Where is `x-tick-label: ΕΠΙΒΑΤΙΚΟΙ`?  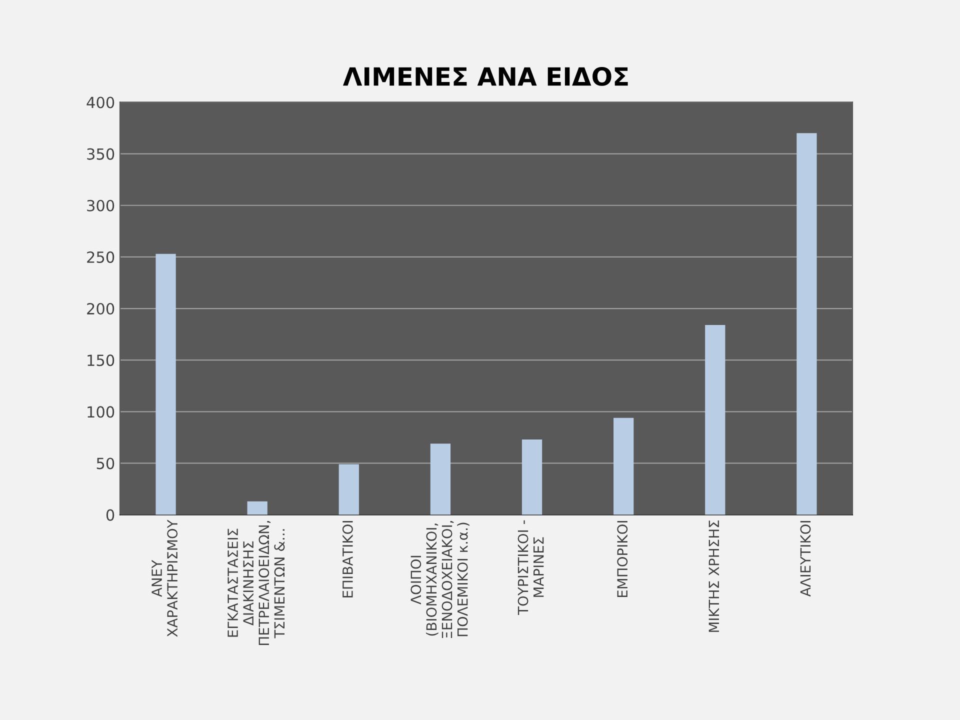
x-tick-label: ΕΠΙΒΑΤΙΚΟΙ is located at coordinates (347, 559).